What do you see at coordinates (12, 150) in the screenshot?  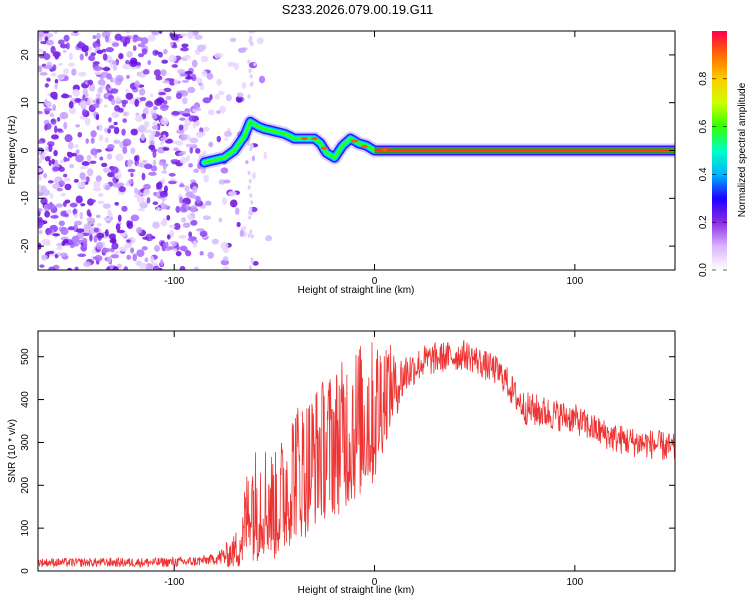 I see `spectrogram-y-axis-label: Frequency (Hz)` at bounding box center [12, 150].